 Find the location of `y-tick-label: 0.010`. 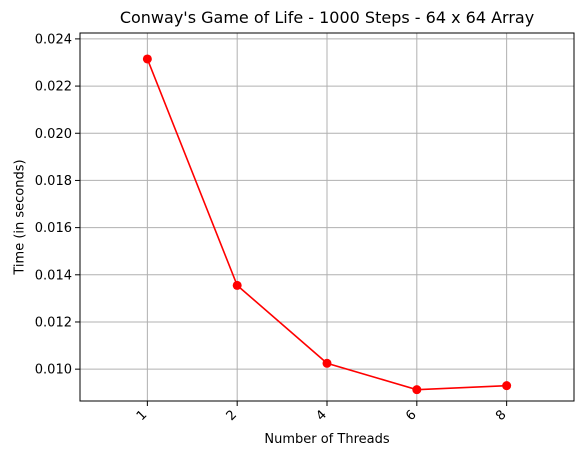

y-tick-label: 0.010 is located at coordinates (53, 370).